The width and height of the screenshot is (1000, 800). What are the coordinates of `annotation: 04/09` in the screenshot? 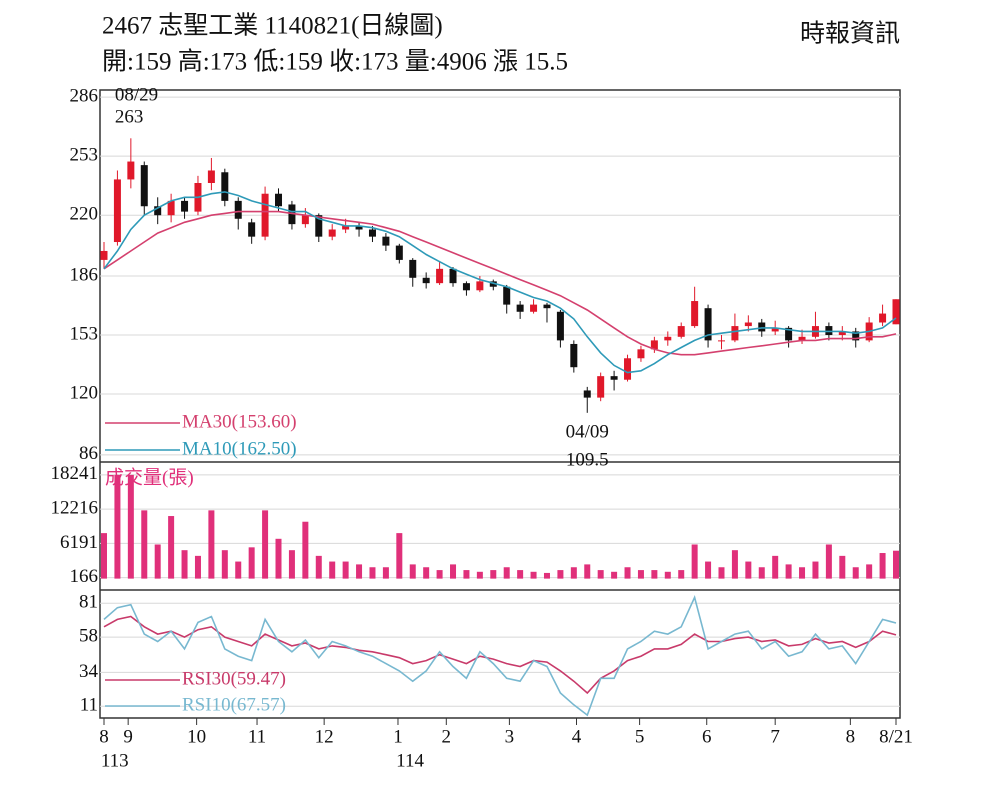 It's located at (587, 431).